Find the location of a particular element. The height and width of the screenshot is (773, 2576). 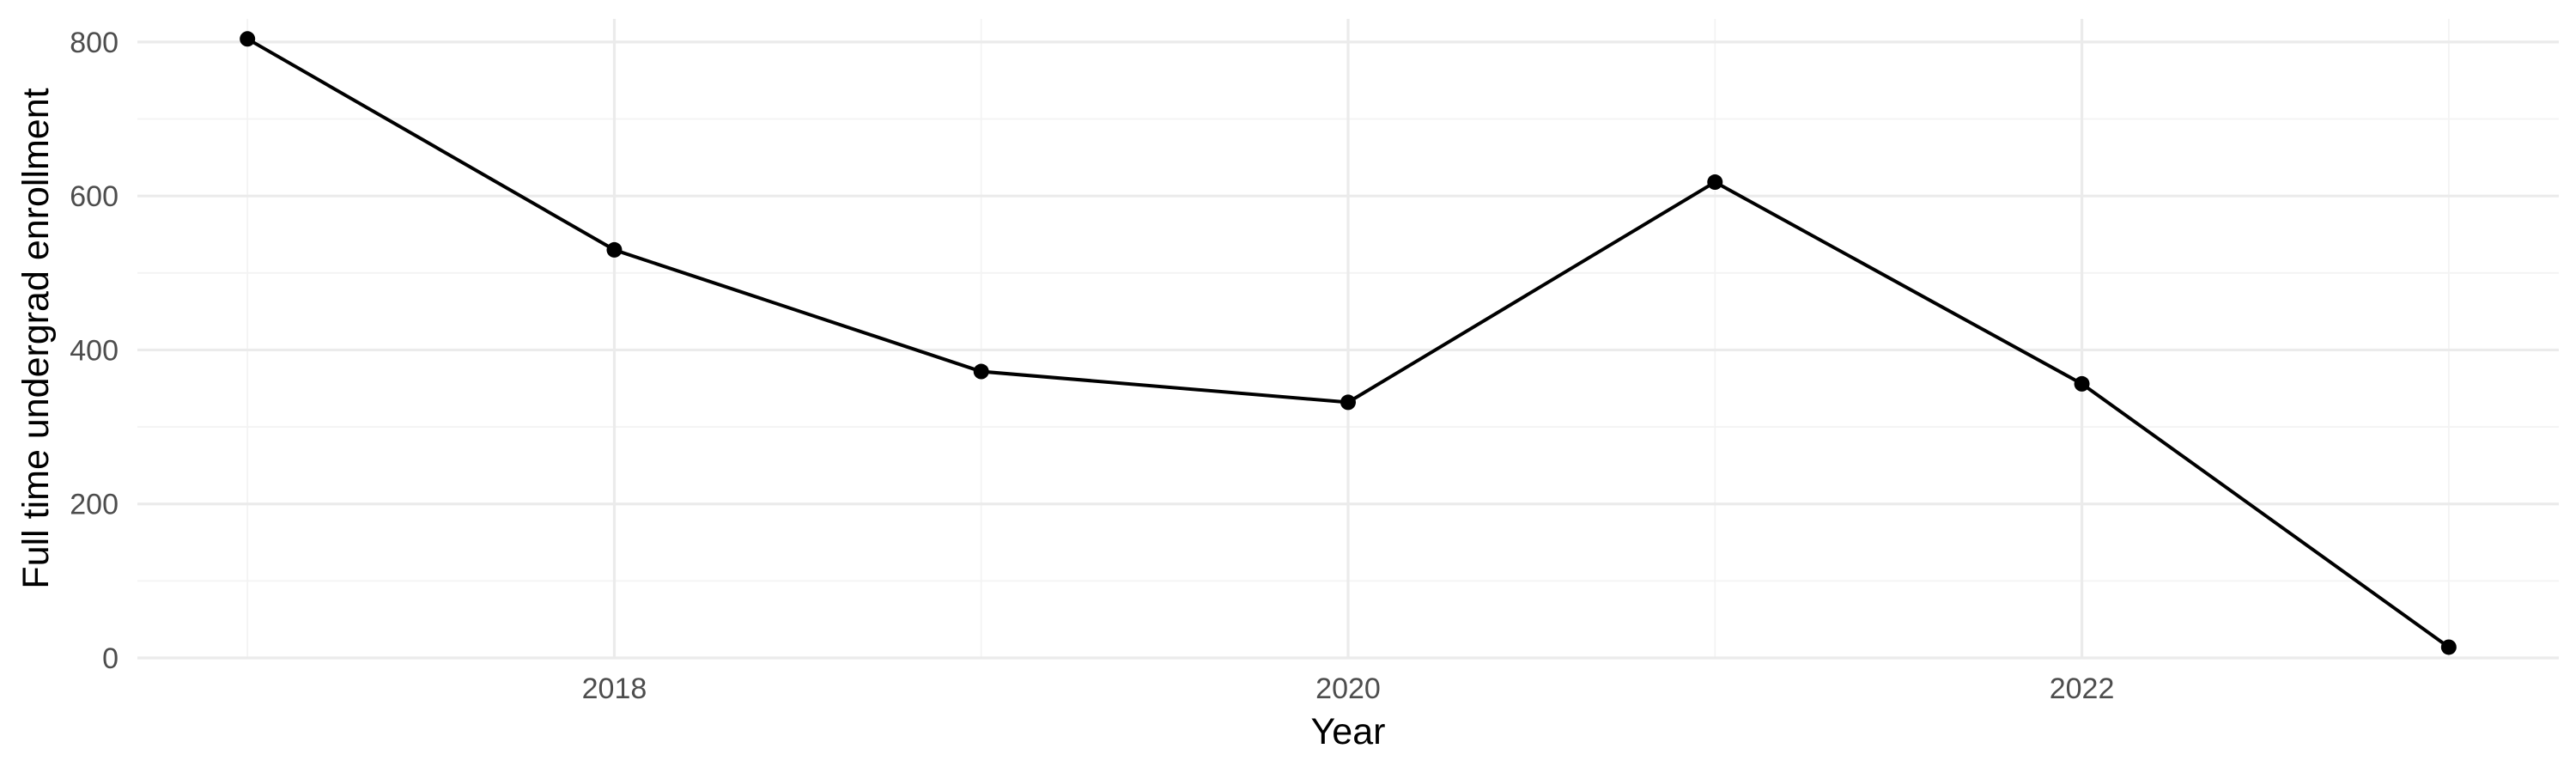

x-tick-label: 2018 is located at coordinates (614, 689).